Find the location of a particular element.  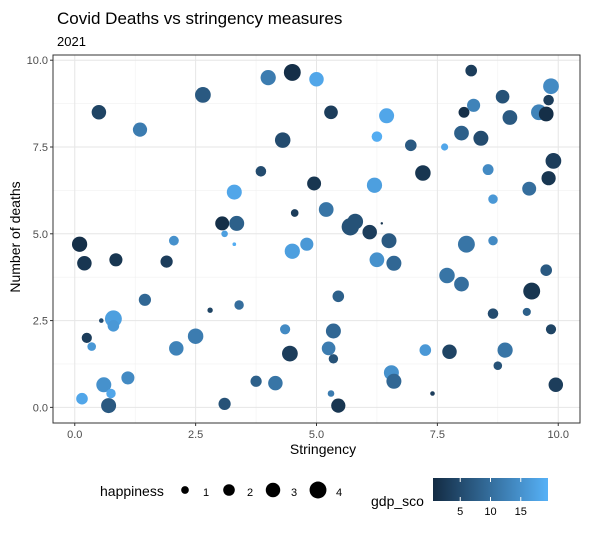

color-legend-bar is located at coordinates (490, 489).